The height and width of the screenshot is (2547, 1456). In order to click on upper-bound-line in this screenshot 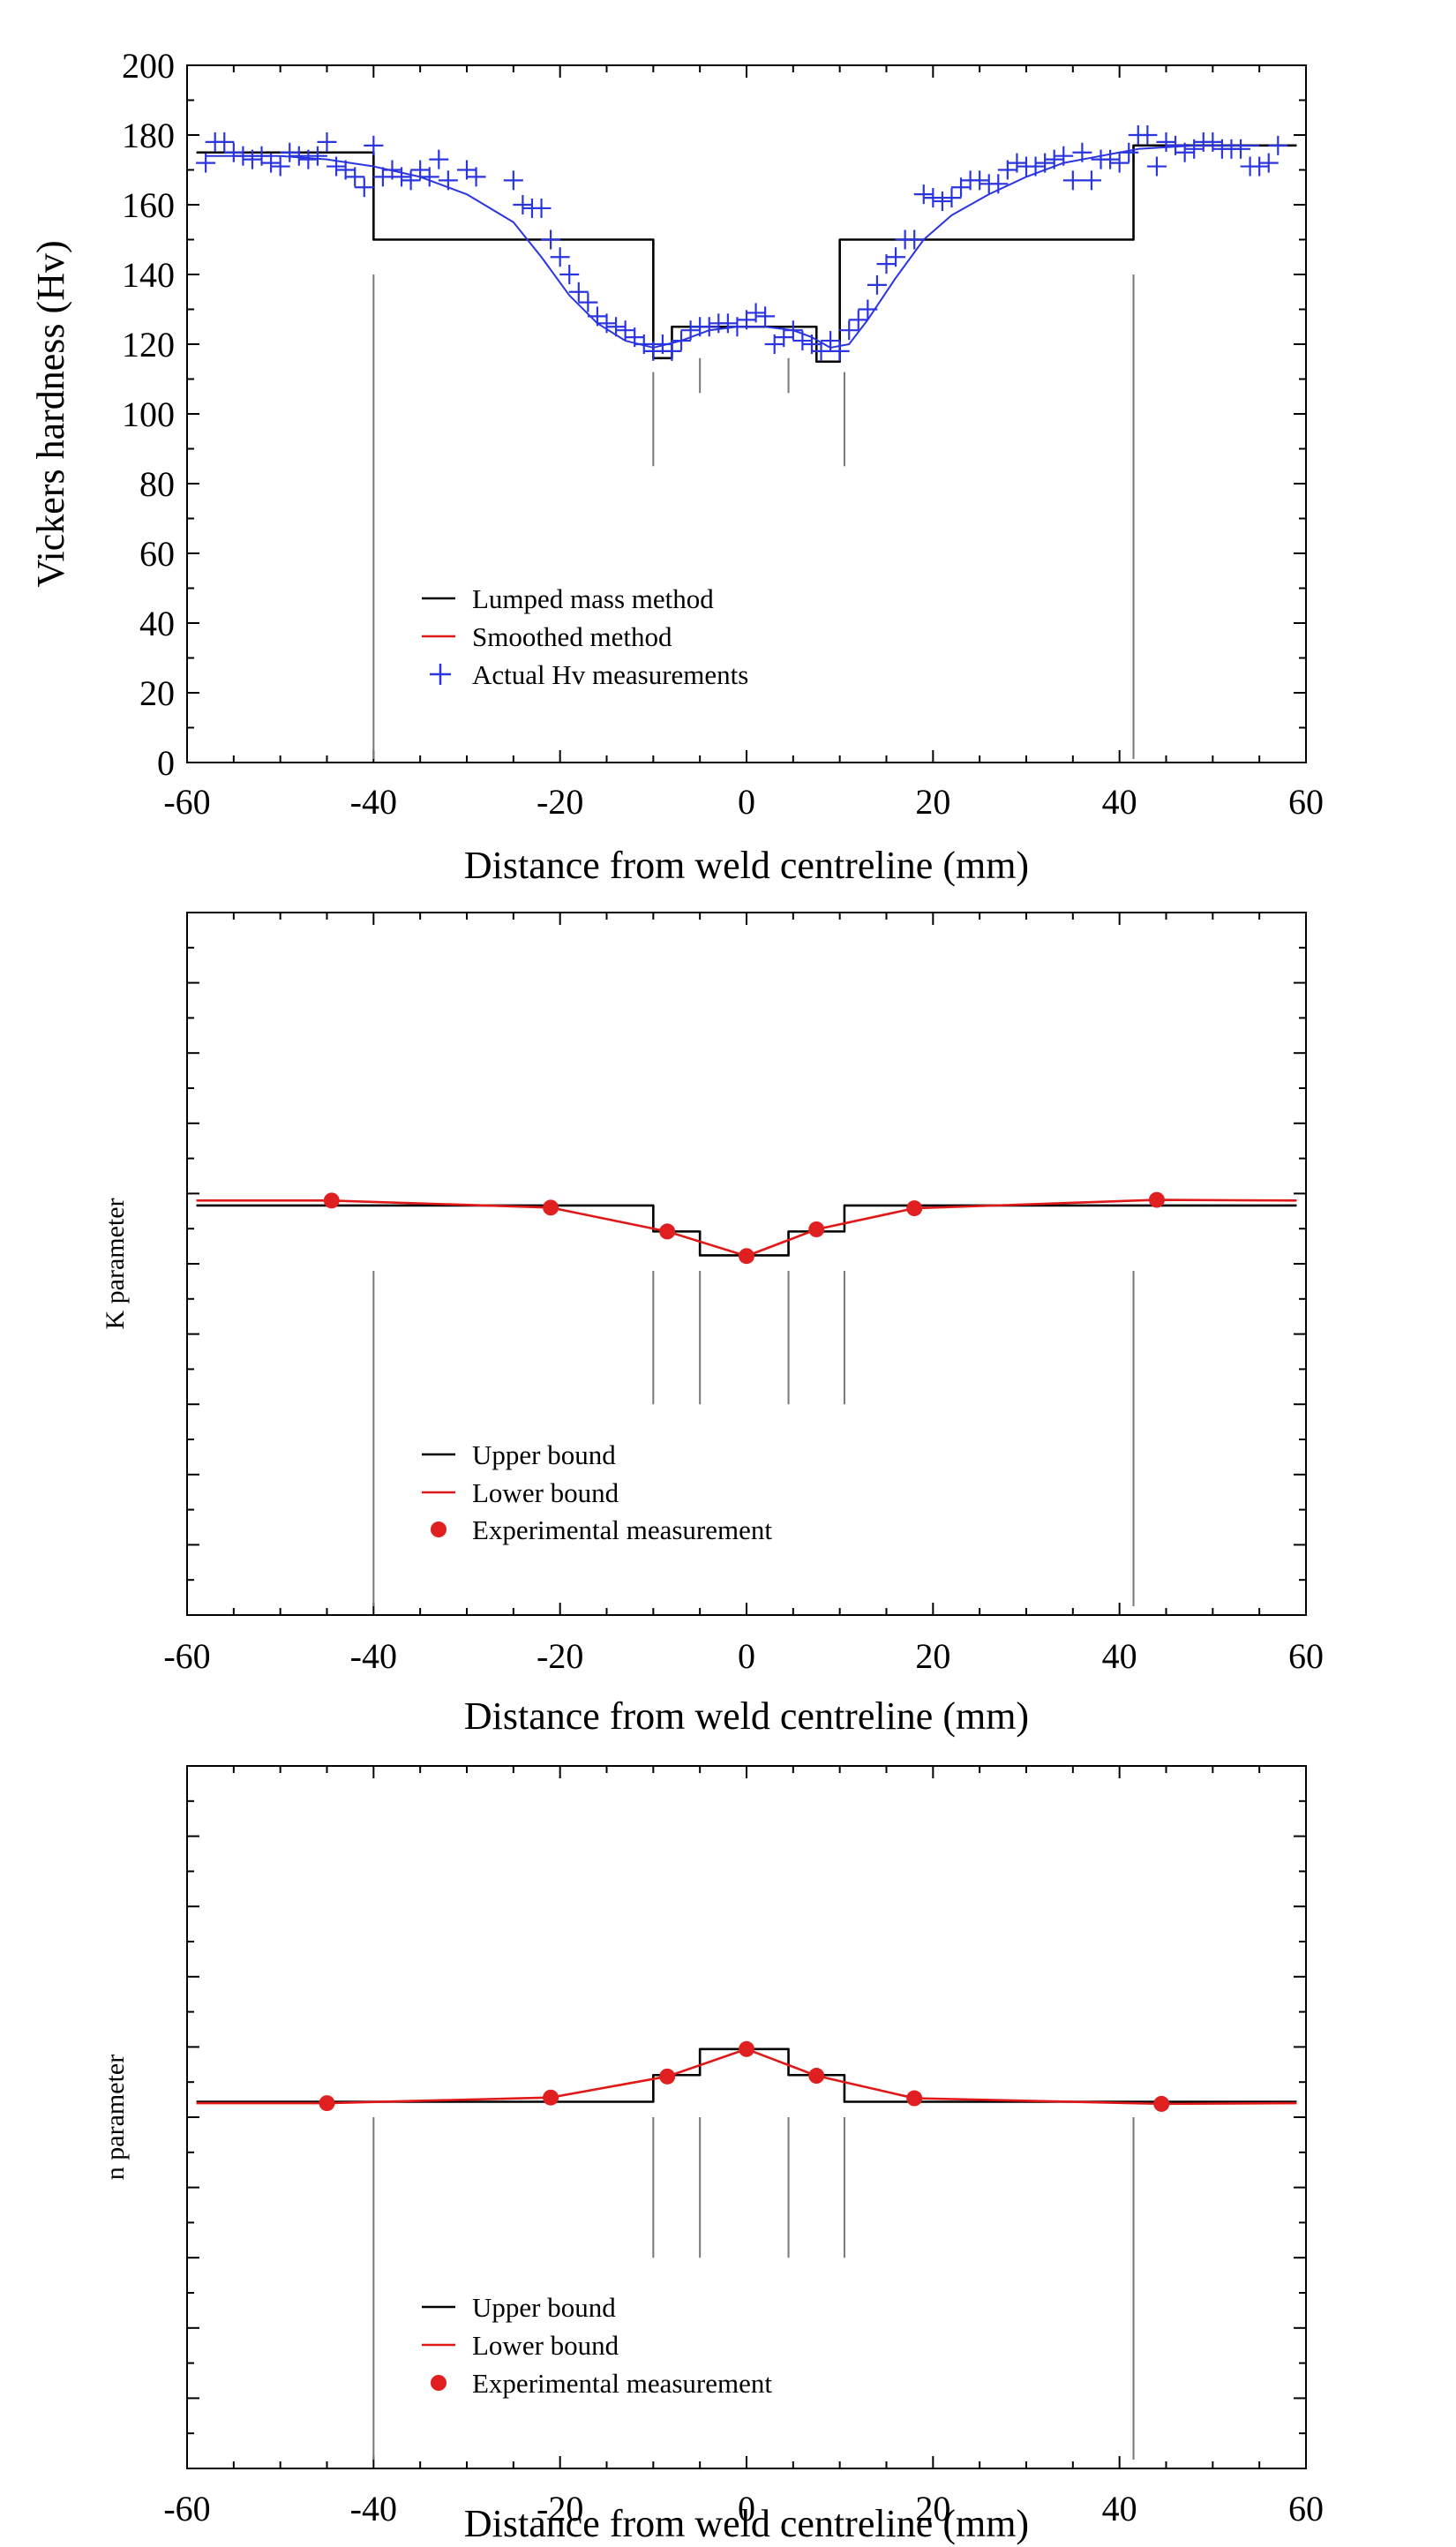, I will do `click(746, 1230)`.